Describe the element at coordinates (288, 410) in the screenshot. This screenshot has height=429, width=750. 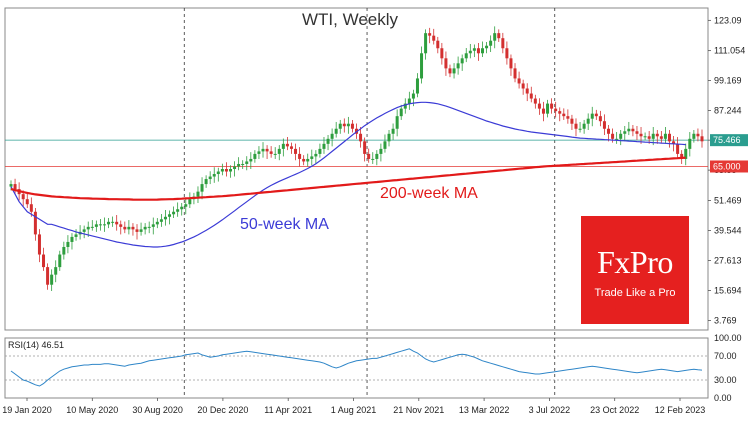
I see `x-tick-label: 11 Apr 2021` at that location.